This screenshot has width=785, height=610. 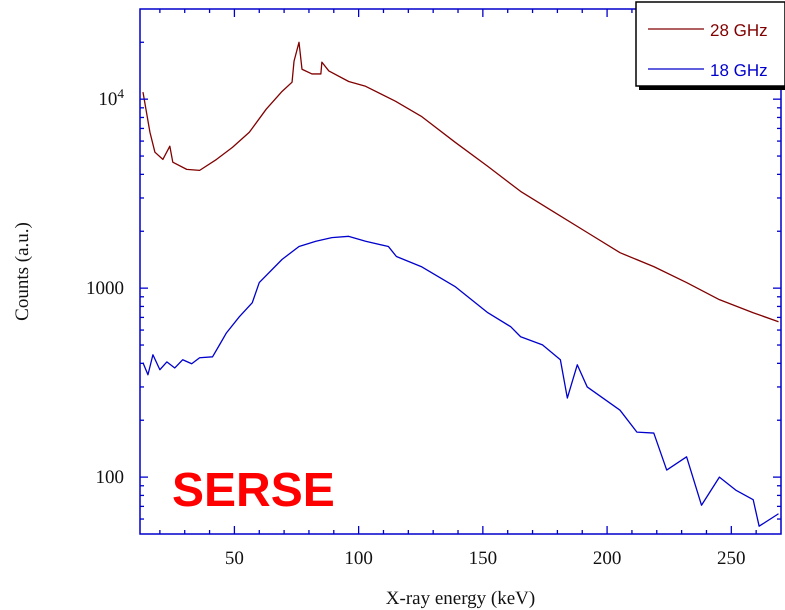 What do you see at coordinates (739, 30) in the screenshot?
I see `legend-label: 28 GHz` at bounding box center [739, 30].